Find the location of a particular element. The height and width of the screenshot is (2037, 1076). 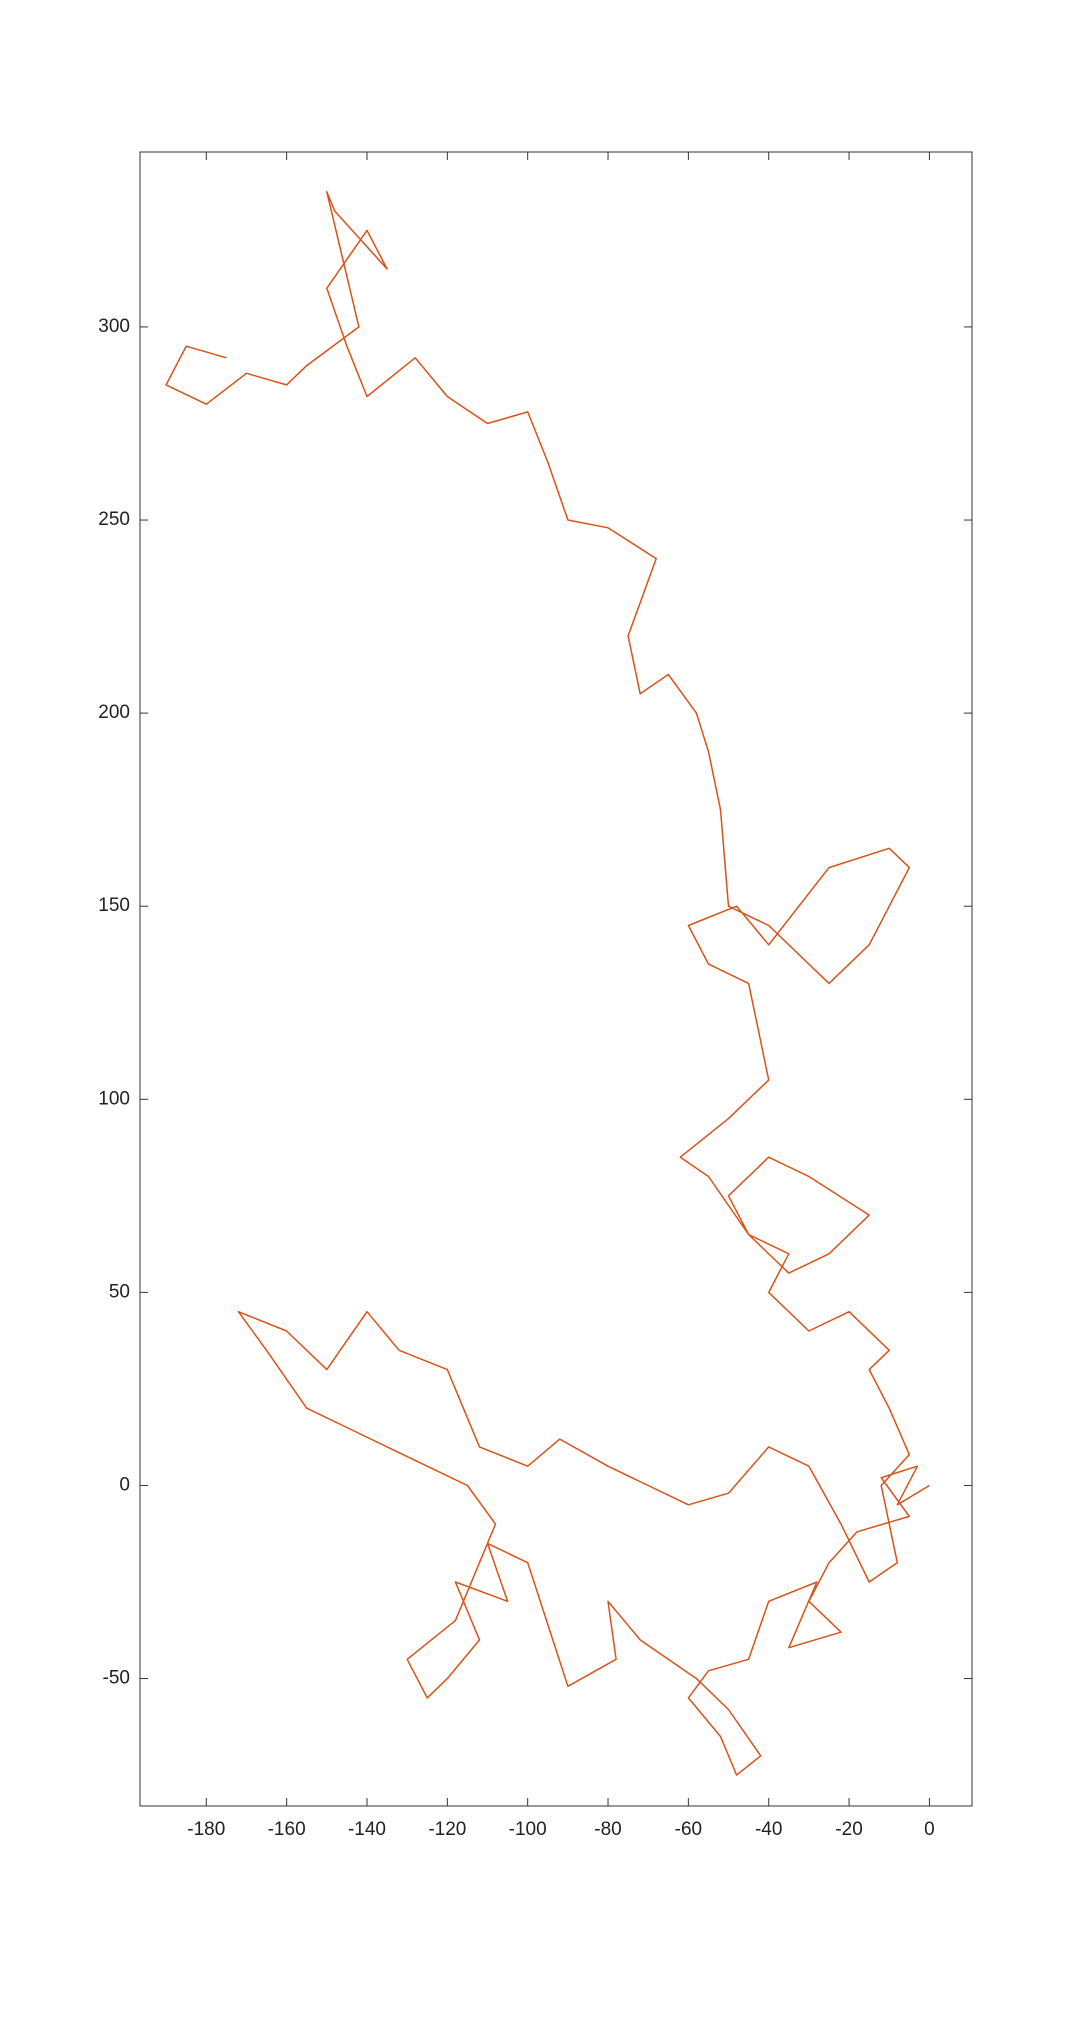

x-tick-label: -140 is located at coordinates (367, 1829).